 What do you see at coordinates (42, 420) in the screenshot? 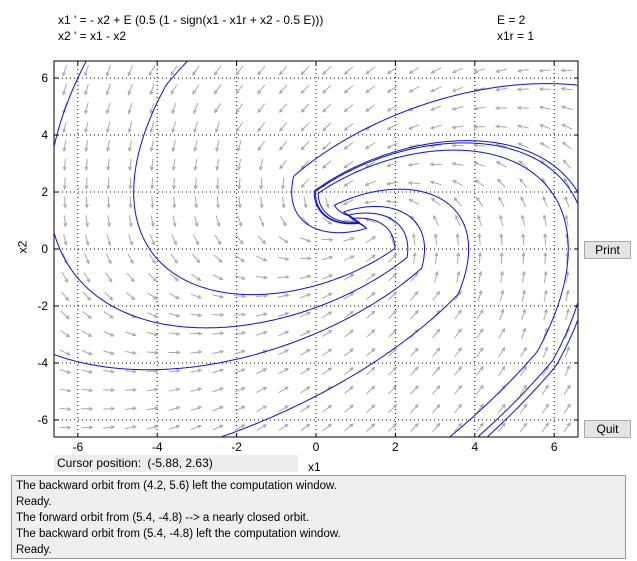
I see `y-tick-label: -6` at bounding box center [42, 420].